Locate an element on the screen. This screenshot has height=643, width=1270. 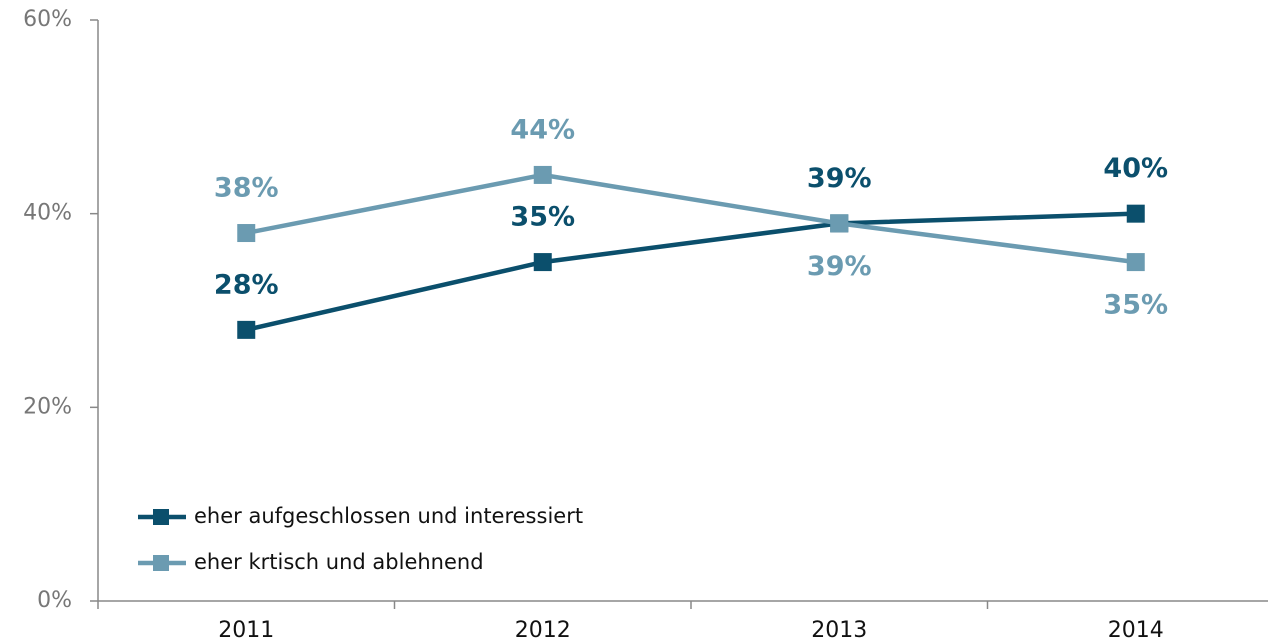
legend-label: eher krtisch und ablehnend is located at coordinates (339, 562).